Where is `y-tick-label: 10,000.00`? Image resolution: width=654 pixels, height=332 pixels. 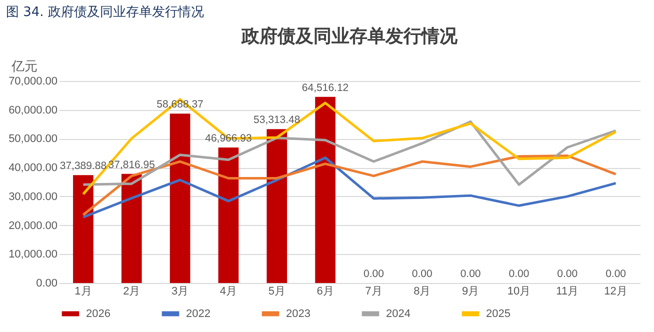
y-tick-label: 10,000.00 is located at coordinates (33, 254).